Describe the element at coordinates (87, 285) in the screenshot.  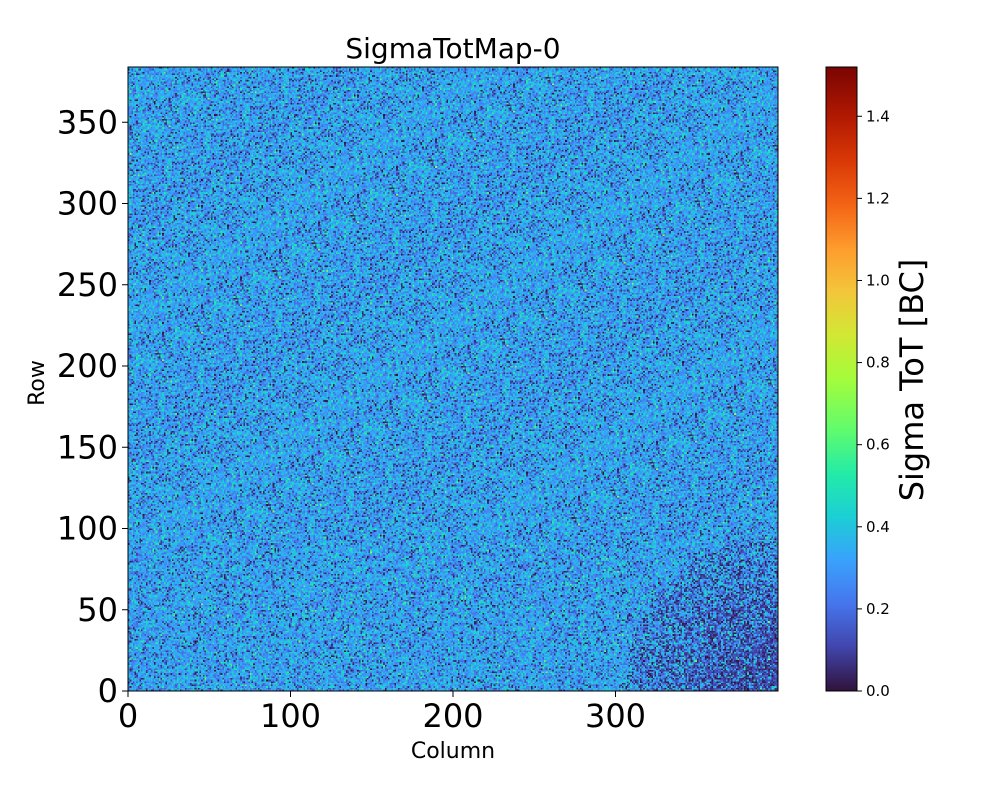
I see `y-tick-label: 250` at that location.